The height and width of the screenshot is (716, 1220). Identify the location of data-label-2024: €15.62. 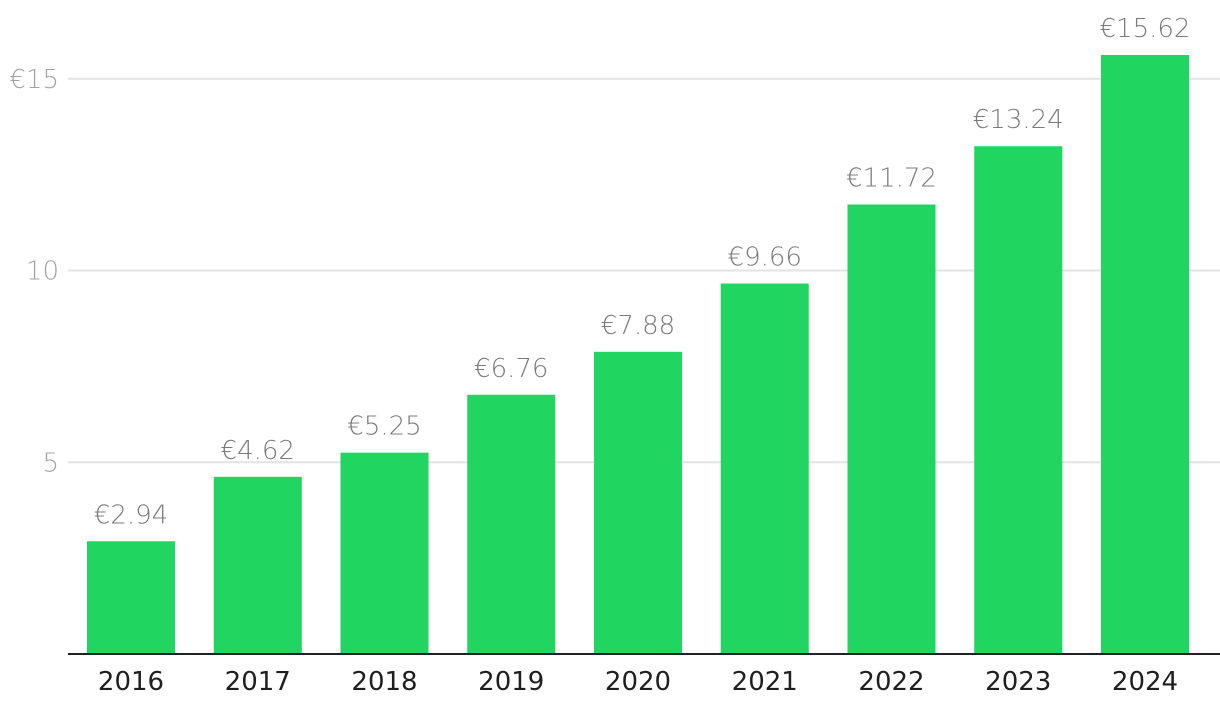
(1145, 29).